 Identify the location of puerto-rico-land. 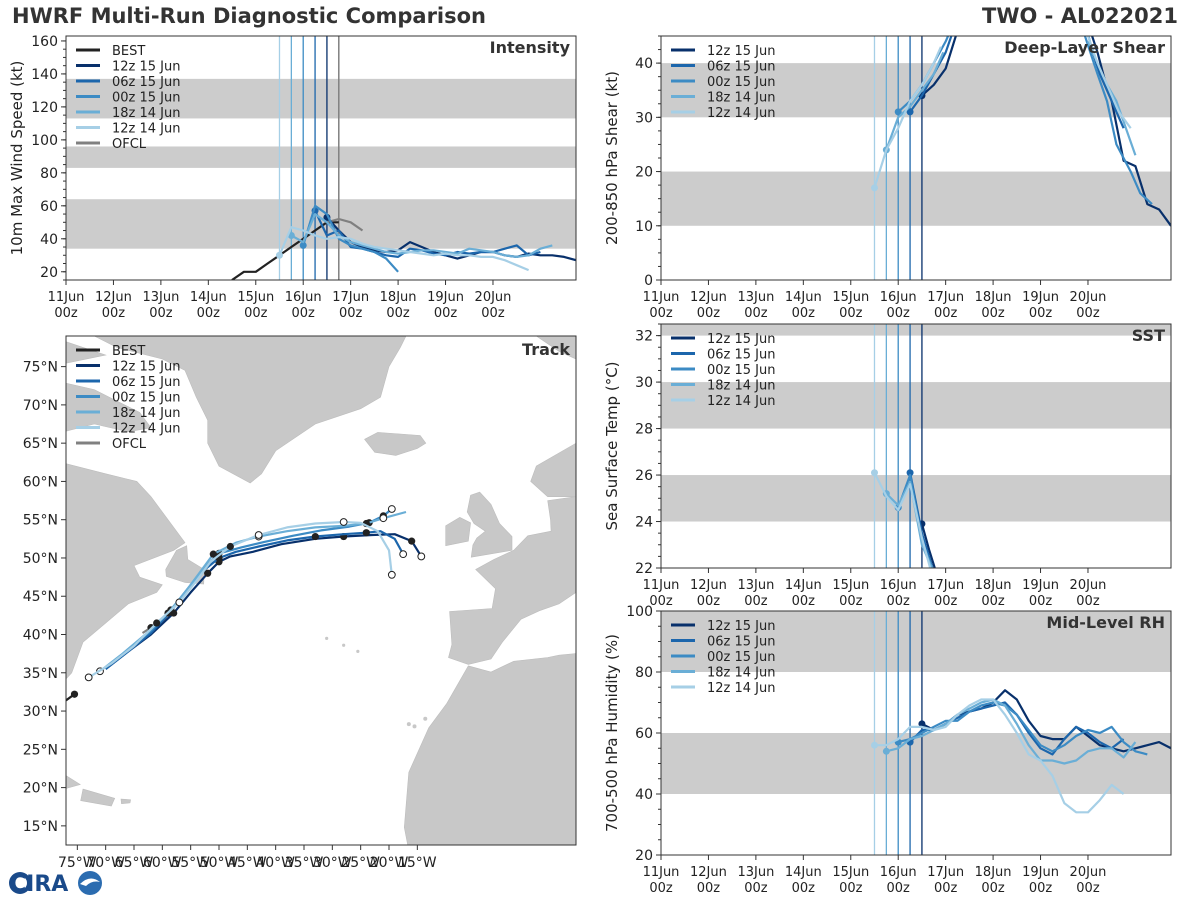
(125, 801).